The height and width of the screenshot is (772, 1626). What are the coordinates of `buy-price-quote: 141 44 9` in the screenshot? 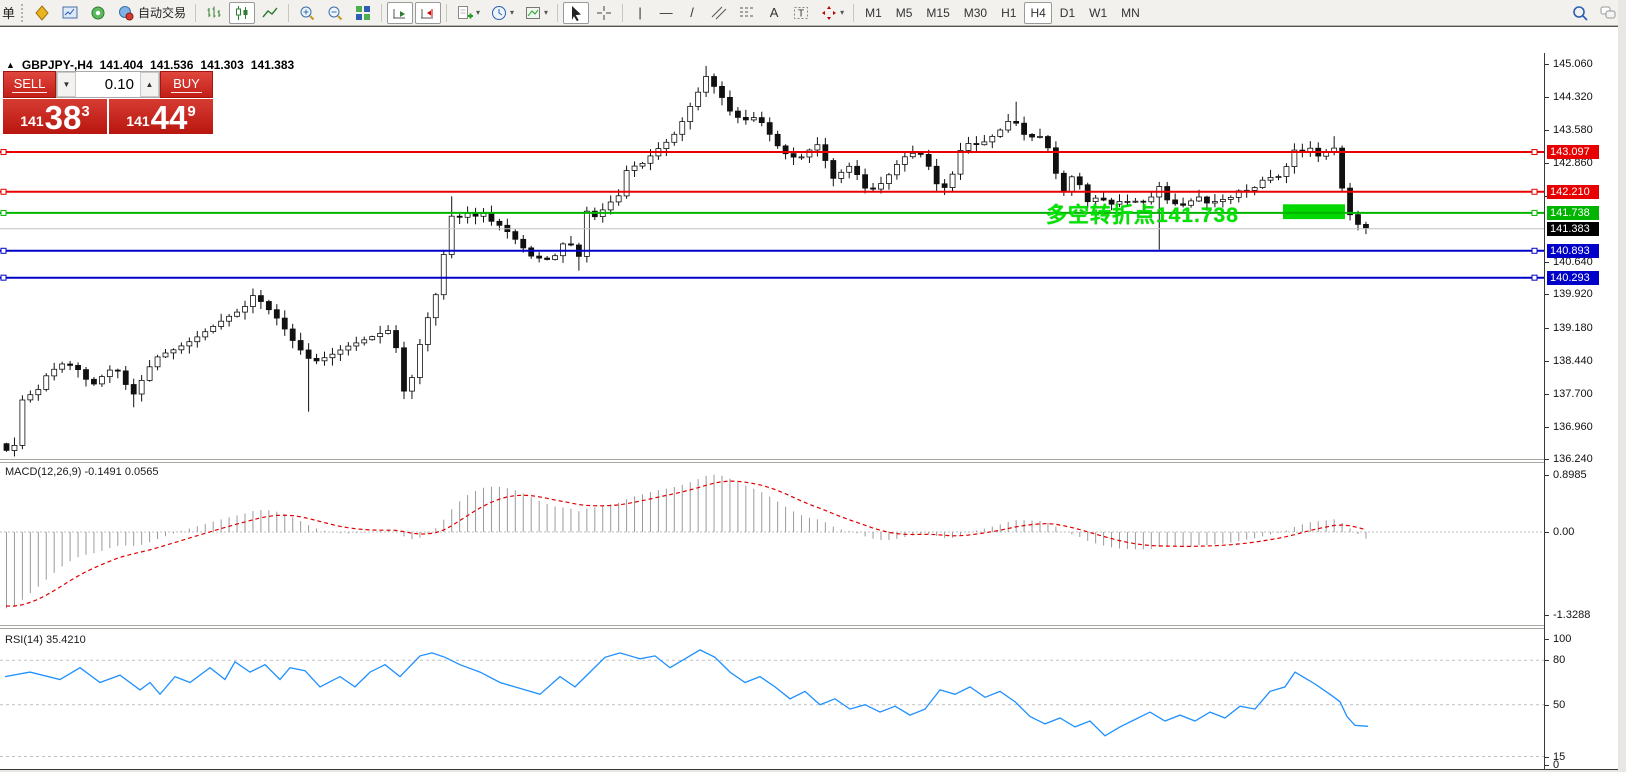 It's located at (161, 116).